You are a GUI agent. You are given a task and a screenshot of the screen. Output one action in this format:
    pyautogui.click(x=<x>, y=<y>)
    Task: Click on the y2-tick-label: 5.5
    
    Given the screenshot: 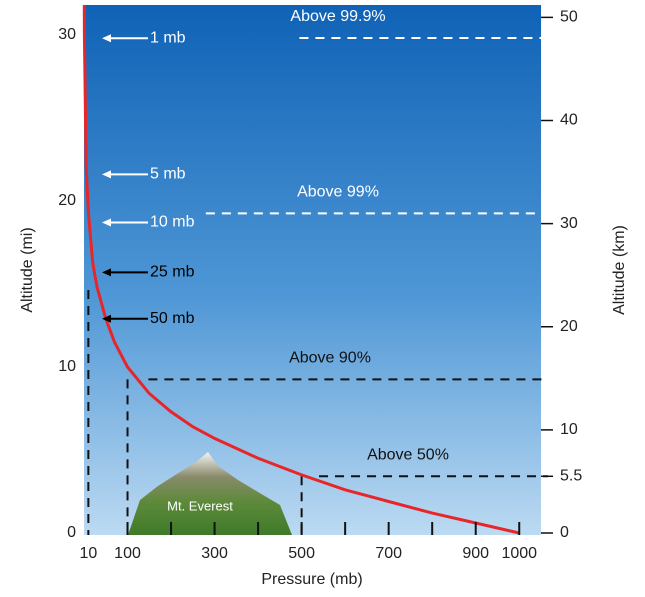 What is the action you would take?
    pyautogui.click(x=571, y=476)
    